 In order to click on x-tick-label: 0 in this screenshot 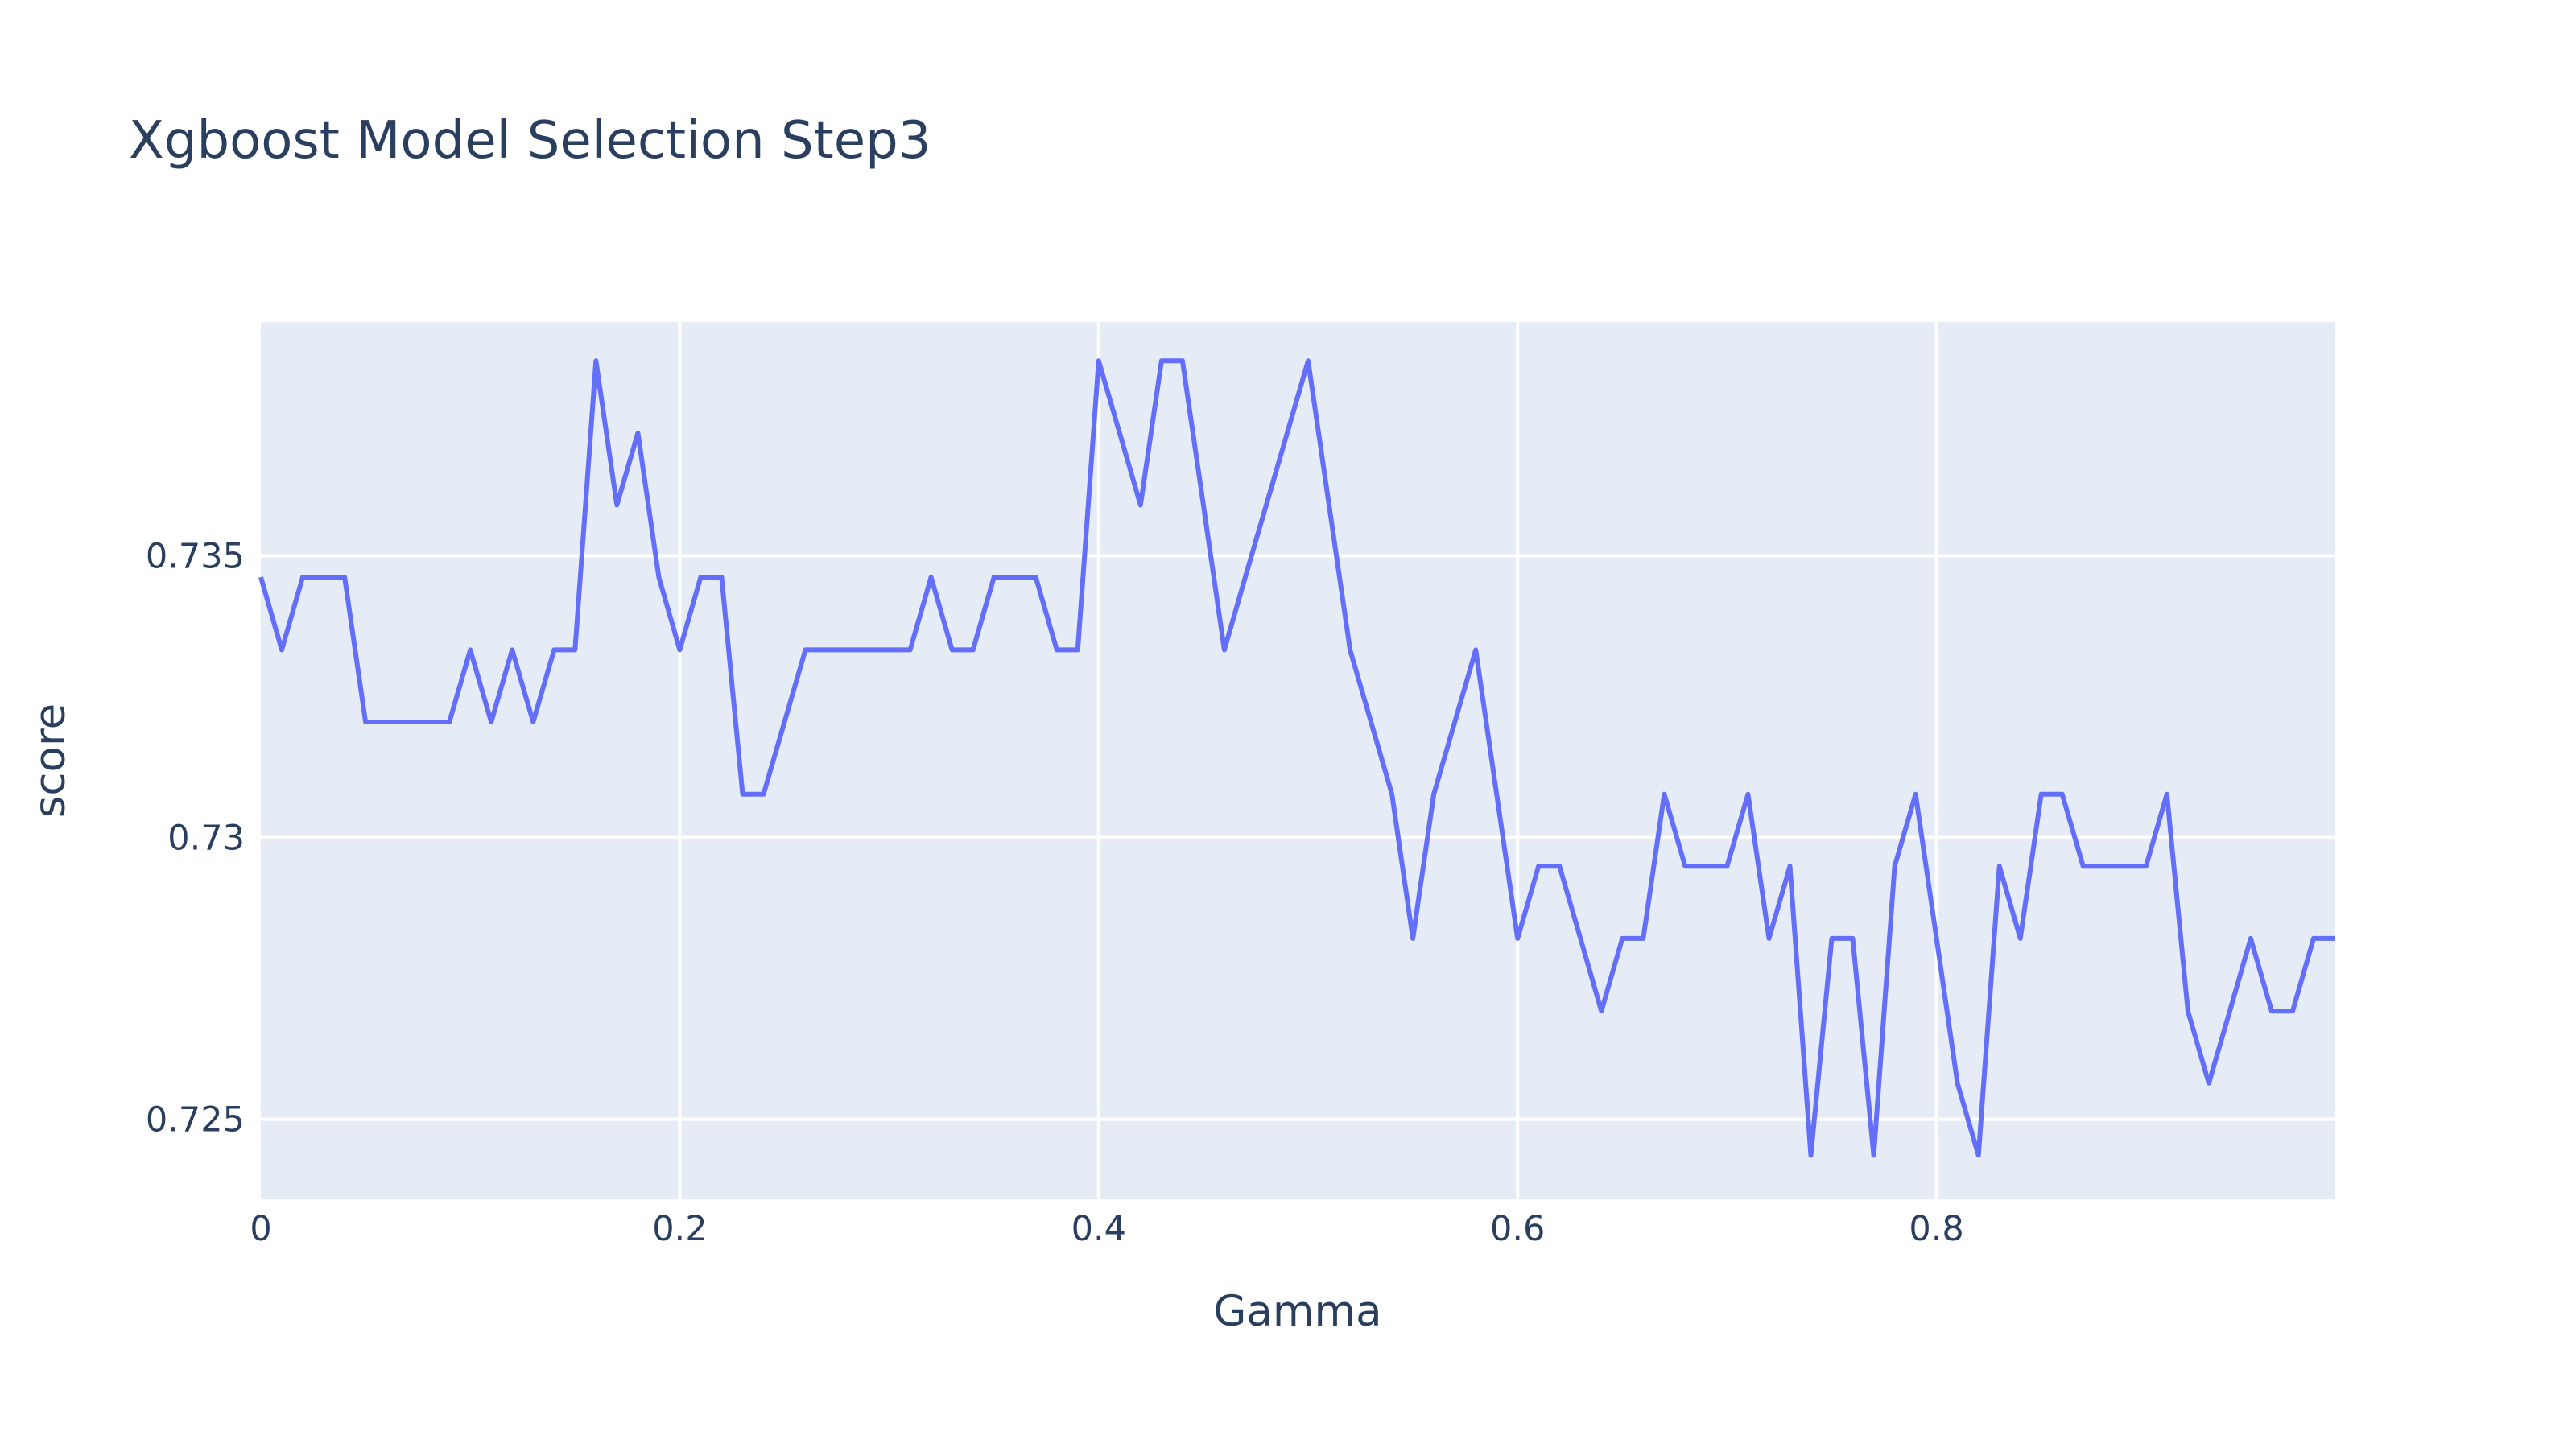, I will do `click(260, 1229)`.